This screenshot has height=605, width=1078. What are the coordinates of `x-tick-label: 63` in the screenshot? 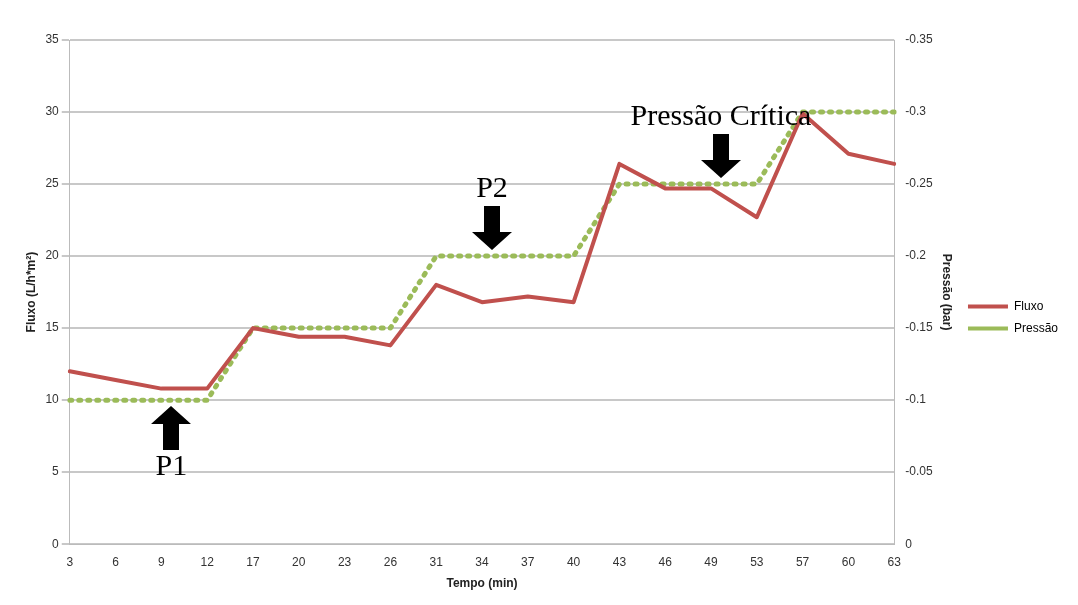 It's located at (894, 561).